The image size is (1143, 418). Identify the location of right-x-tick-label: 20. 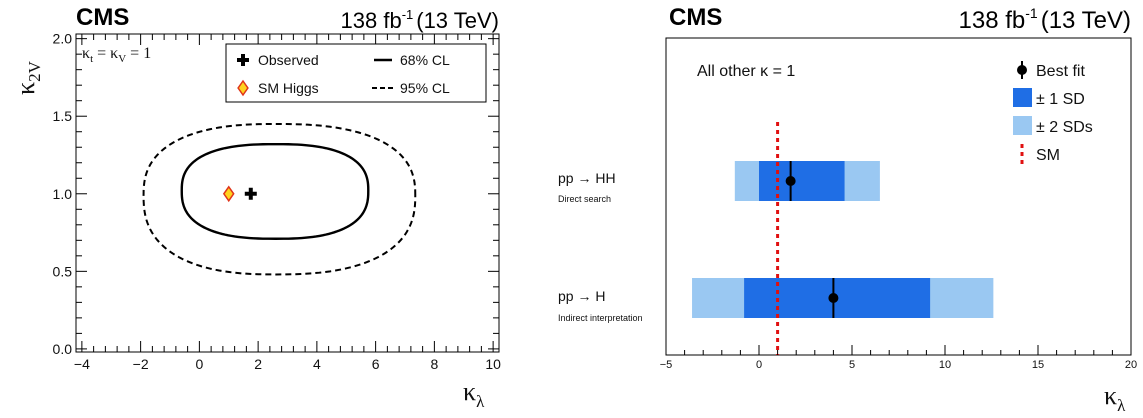
(1131, 365).